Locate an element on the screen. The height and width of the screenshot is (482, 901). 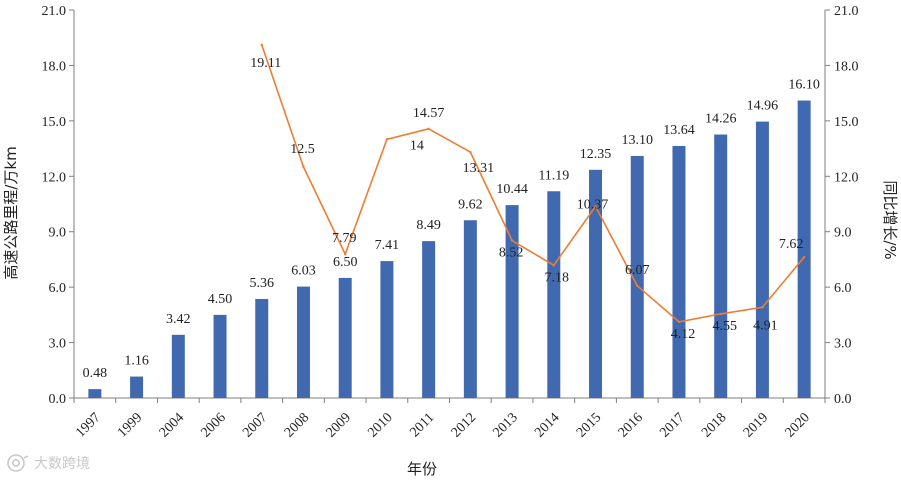
growth-value-label: 12.5 is located at coordinates (302, 149).